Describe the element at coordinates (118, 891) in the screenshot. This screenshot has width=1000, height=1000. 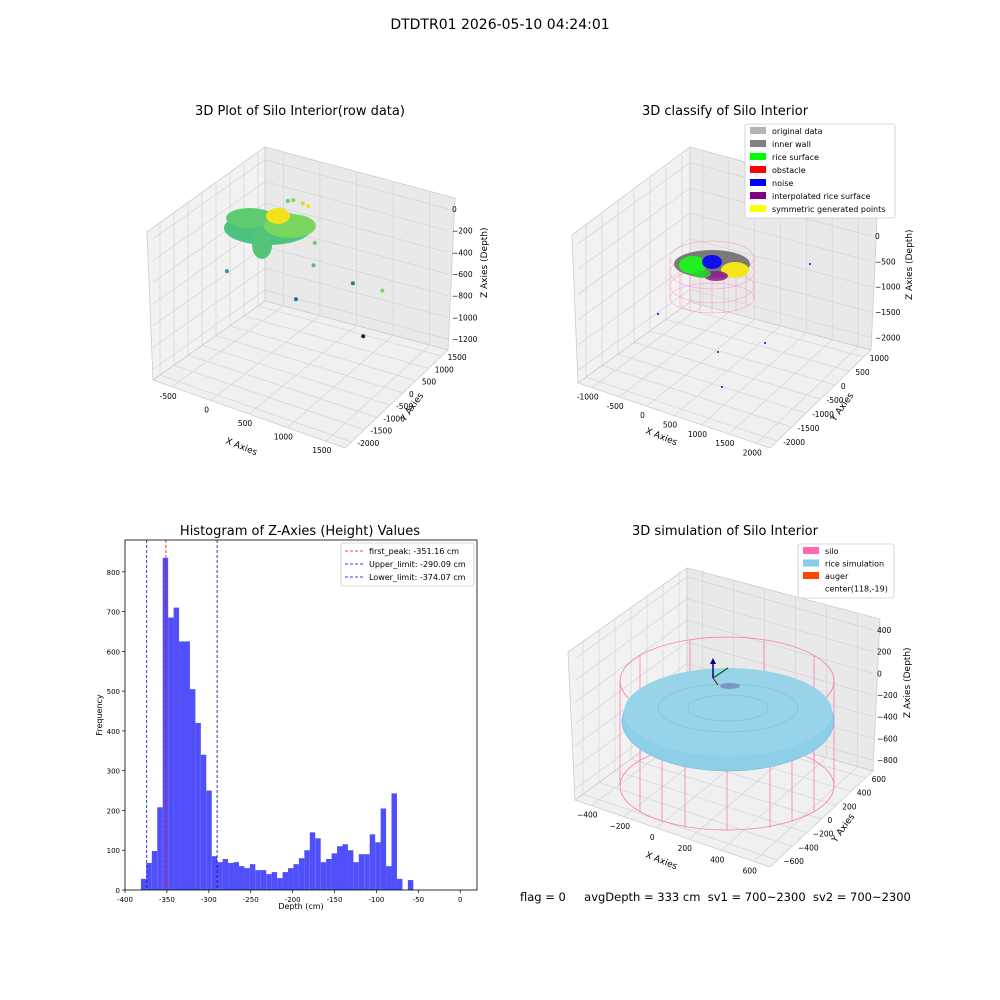
I see `p3-ytick: 0` at that location.